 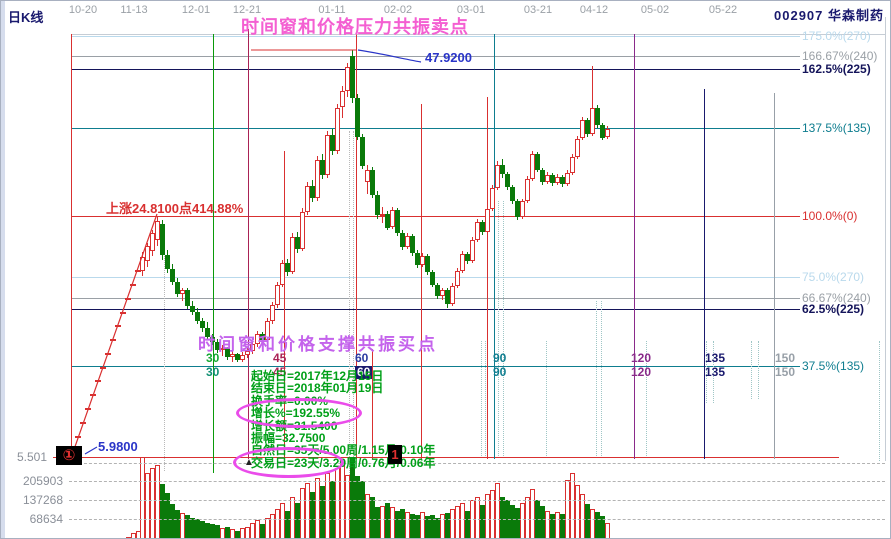 What do you see at coordinates (42, 481) in the screenshot?
I see `volume-scale-label: 205903` at bounding box center [42, 481].